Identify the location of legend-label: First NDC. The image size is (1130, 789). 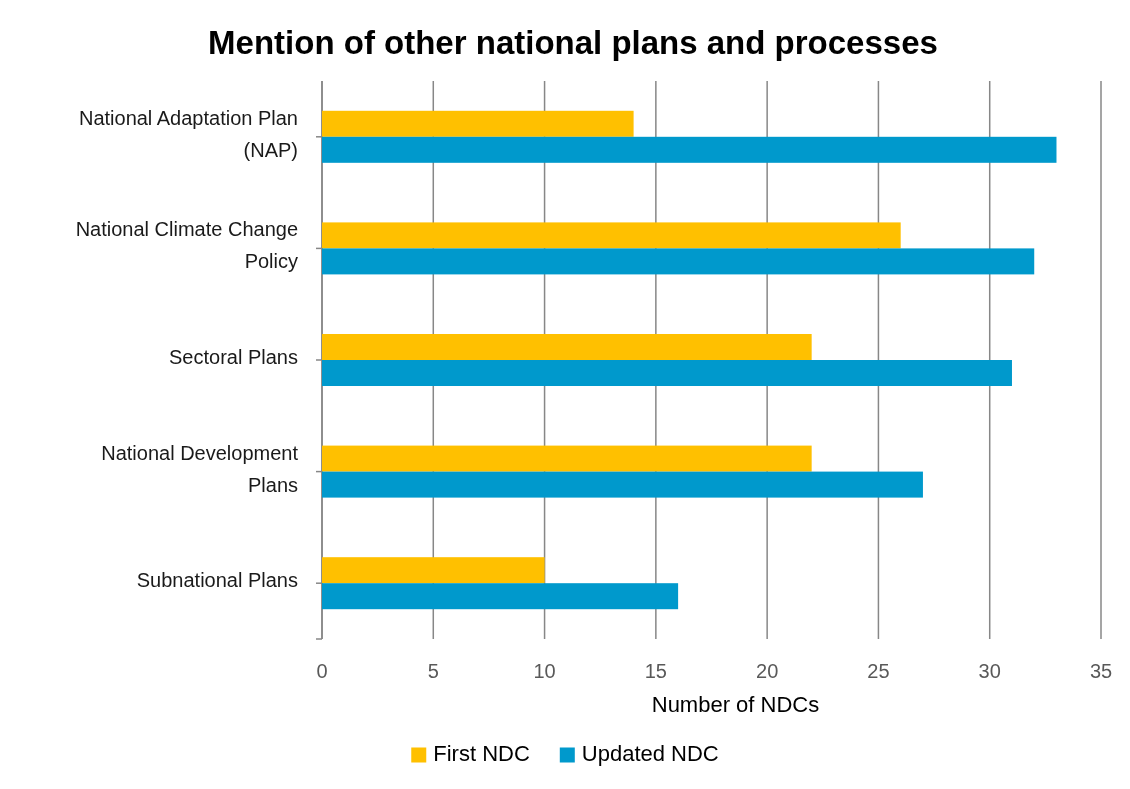
(481, 753).